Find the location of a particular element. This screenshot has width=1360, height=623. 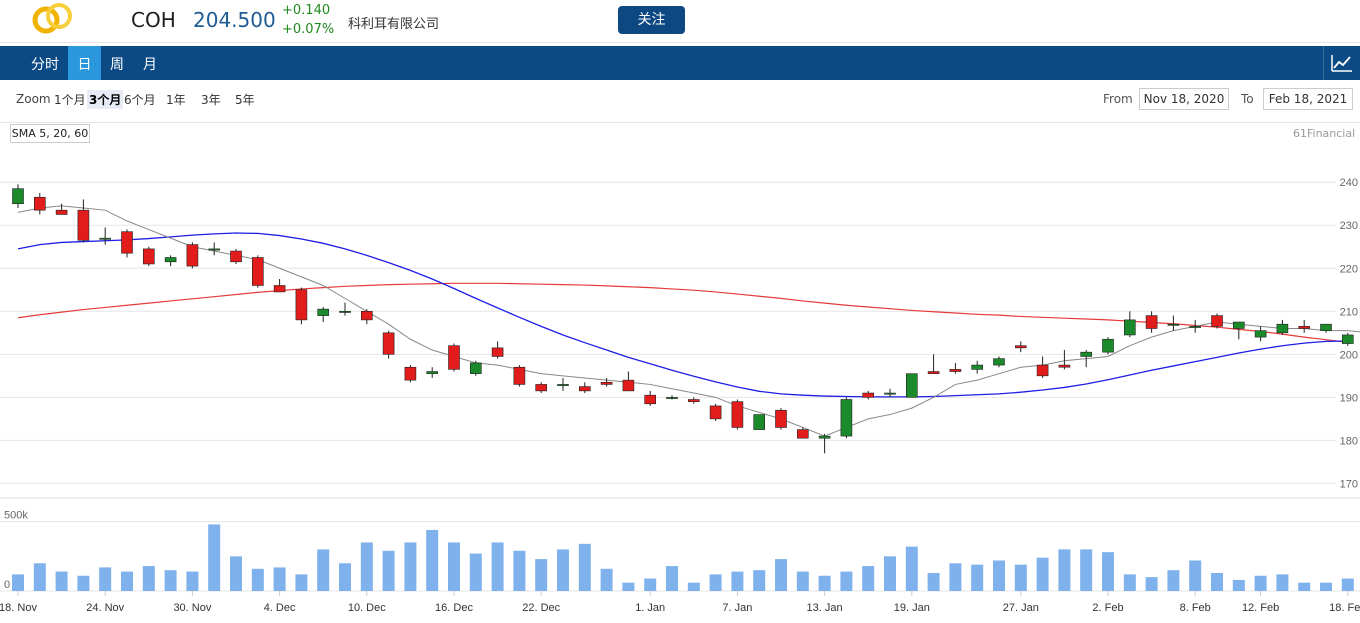

ticker-symbol: COH is located at coordinates (153, 20).